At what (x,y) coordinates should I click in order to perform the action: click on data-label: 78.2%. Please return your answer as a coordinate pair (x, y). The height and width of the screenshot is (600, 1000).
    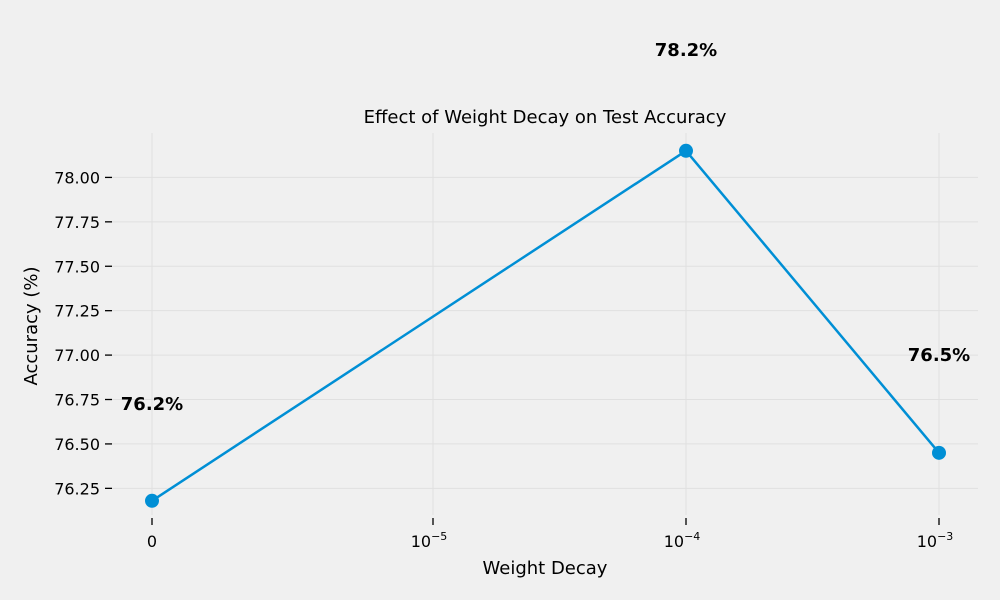
    Looking at the image, I should click on (686, 50).